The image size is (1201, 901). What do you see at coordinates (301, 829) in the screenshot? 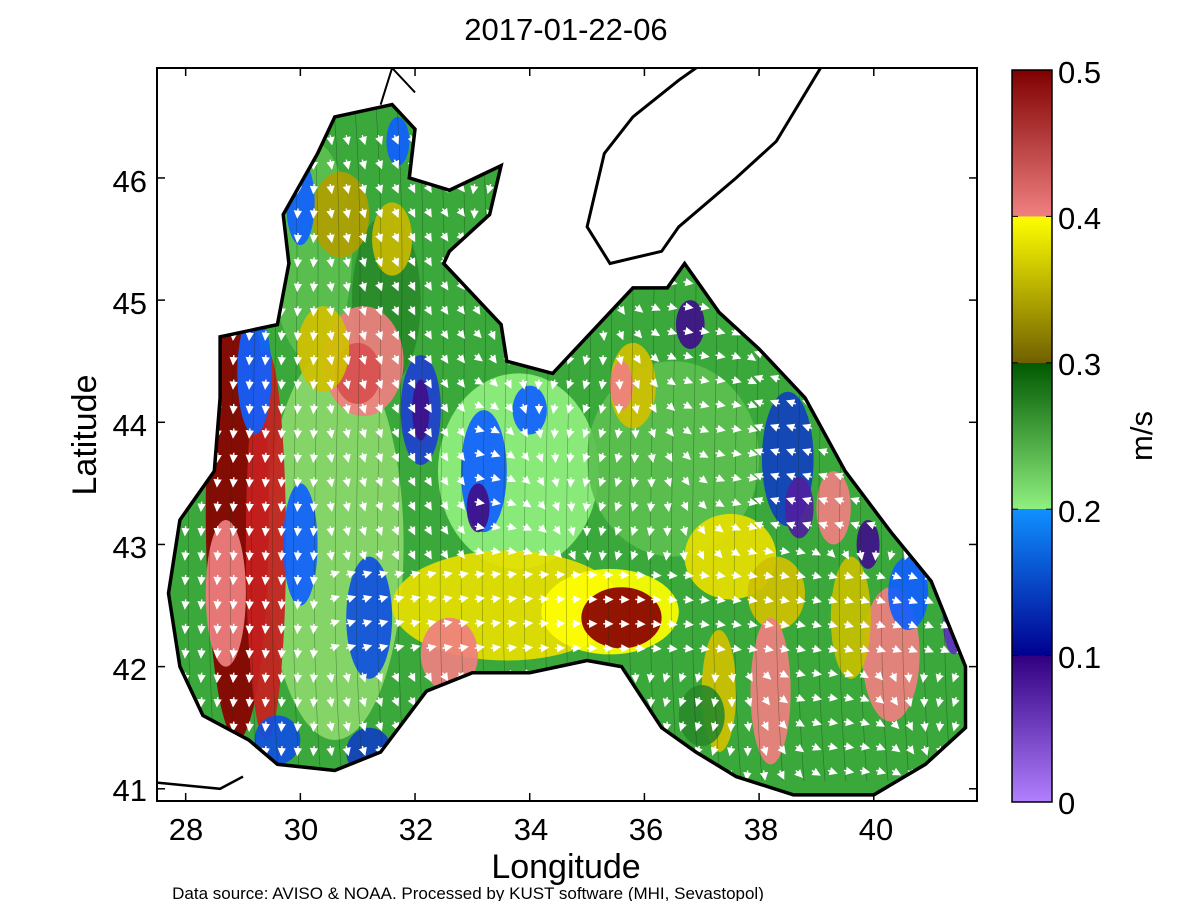
I see `x-tick-label: 30` at bounding box center [301, 829].